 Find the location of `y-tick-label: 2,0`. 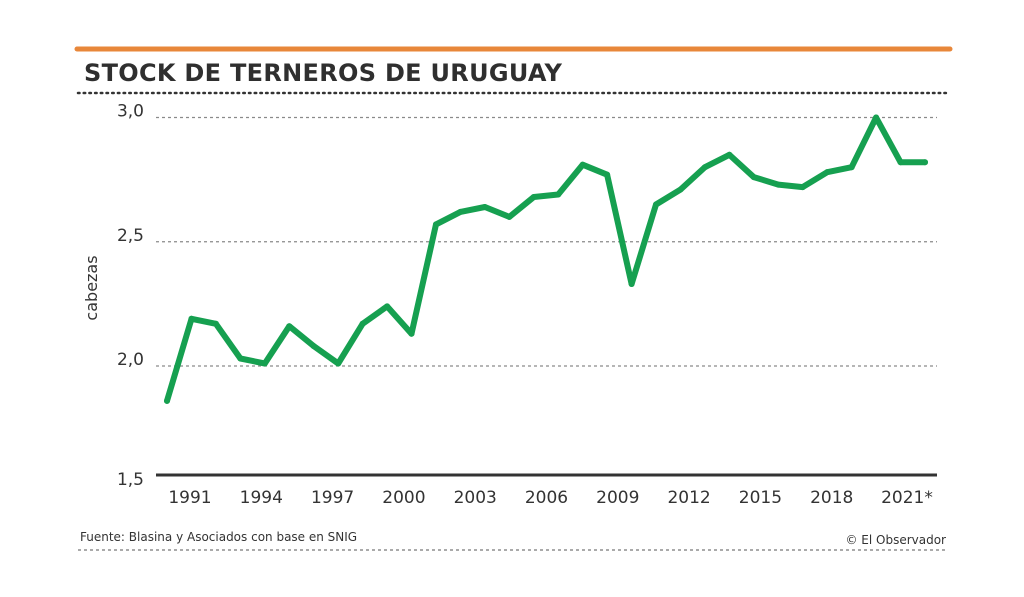

y-tick-label: 2,0 is located at coordinates (130, 360).